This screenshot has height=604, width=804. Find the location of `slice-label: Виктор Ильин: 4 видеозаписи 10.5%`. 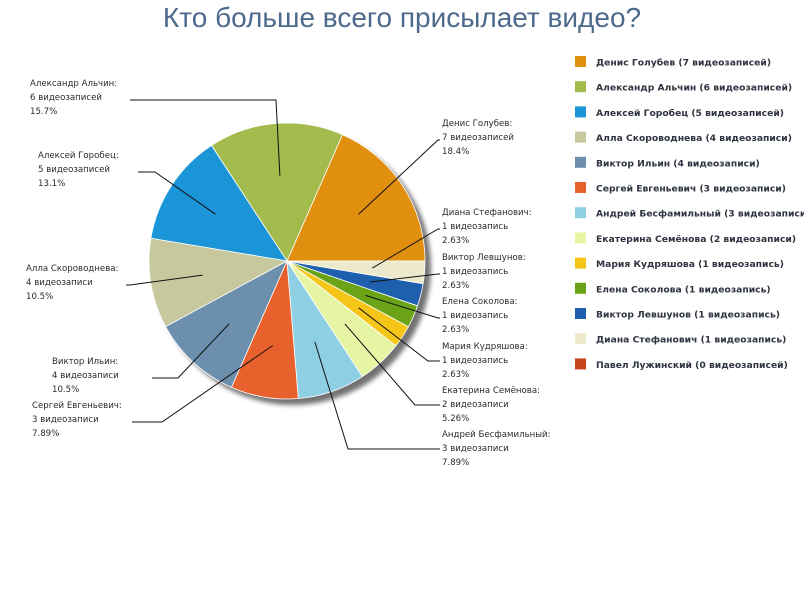

slice-label: Виктор Ильин: 4 видеозаписи 10.5% is located at coordinates (85, 376).